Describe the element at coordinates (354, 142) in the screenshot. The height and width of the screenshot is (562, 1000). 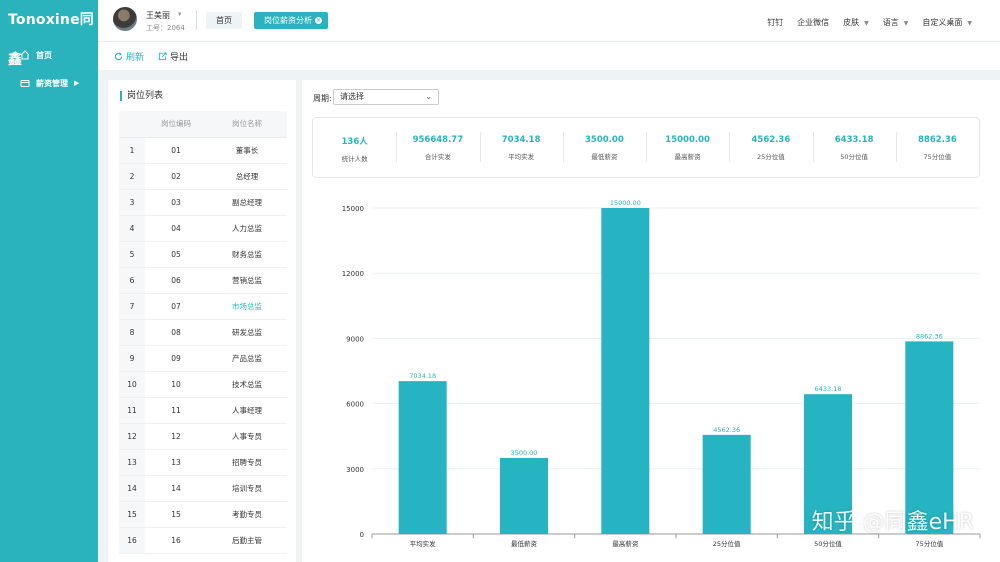
I see `stat-value: 136人` at that location.